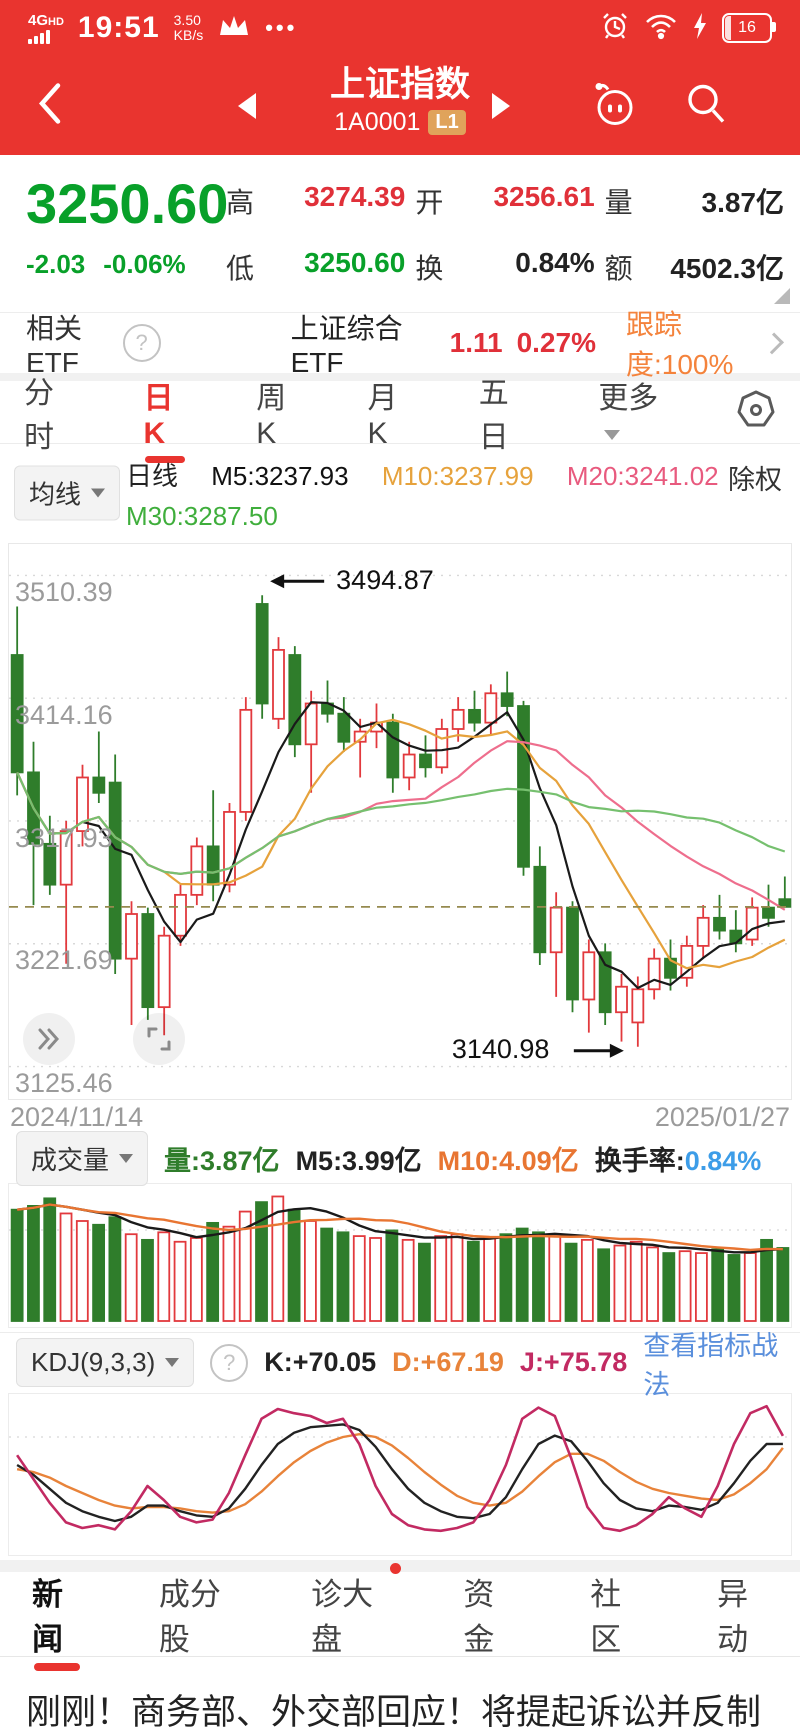 This screenshot has height=1733, width=800. What do you see at coordinates (382, 416) in the screenshot?
I see `tab-monthly-k: 月K` at bounding box center [382, 416].